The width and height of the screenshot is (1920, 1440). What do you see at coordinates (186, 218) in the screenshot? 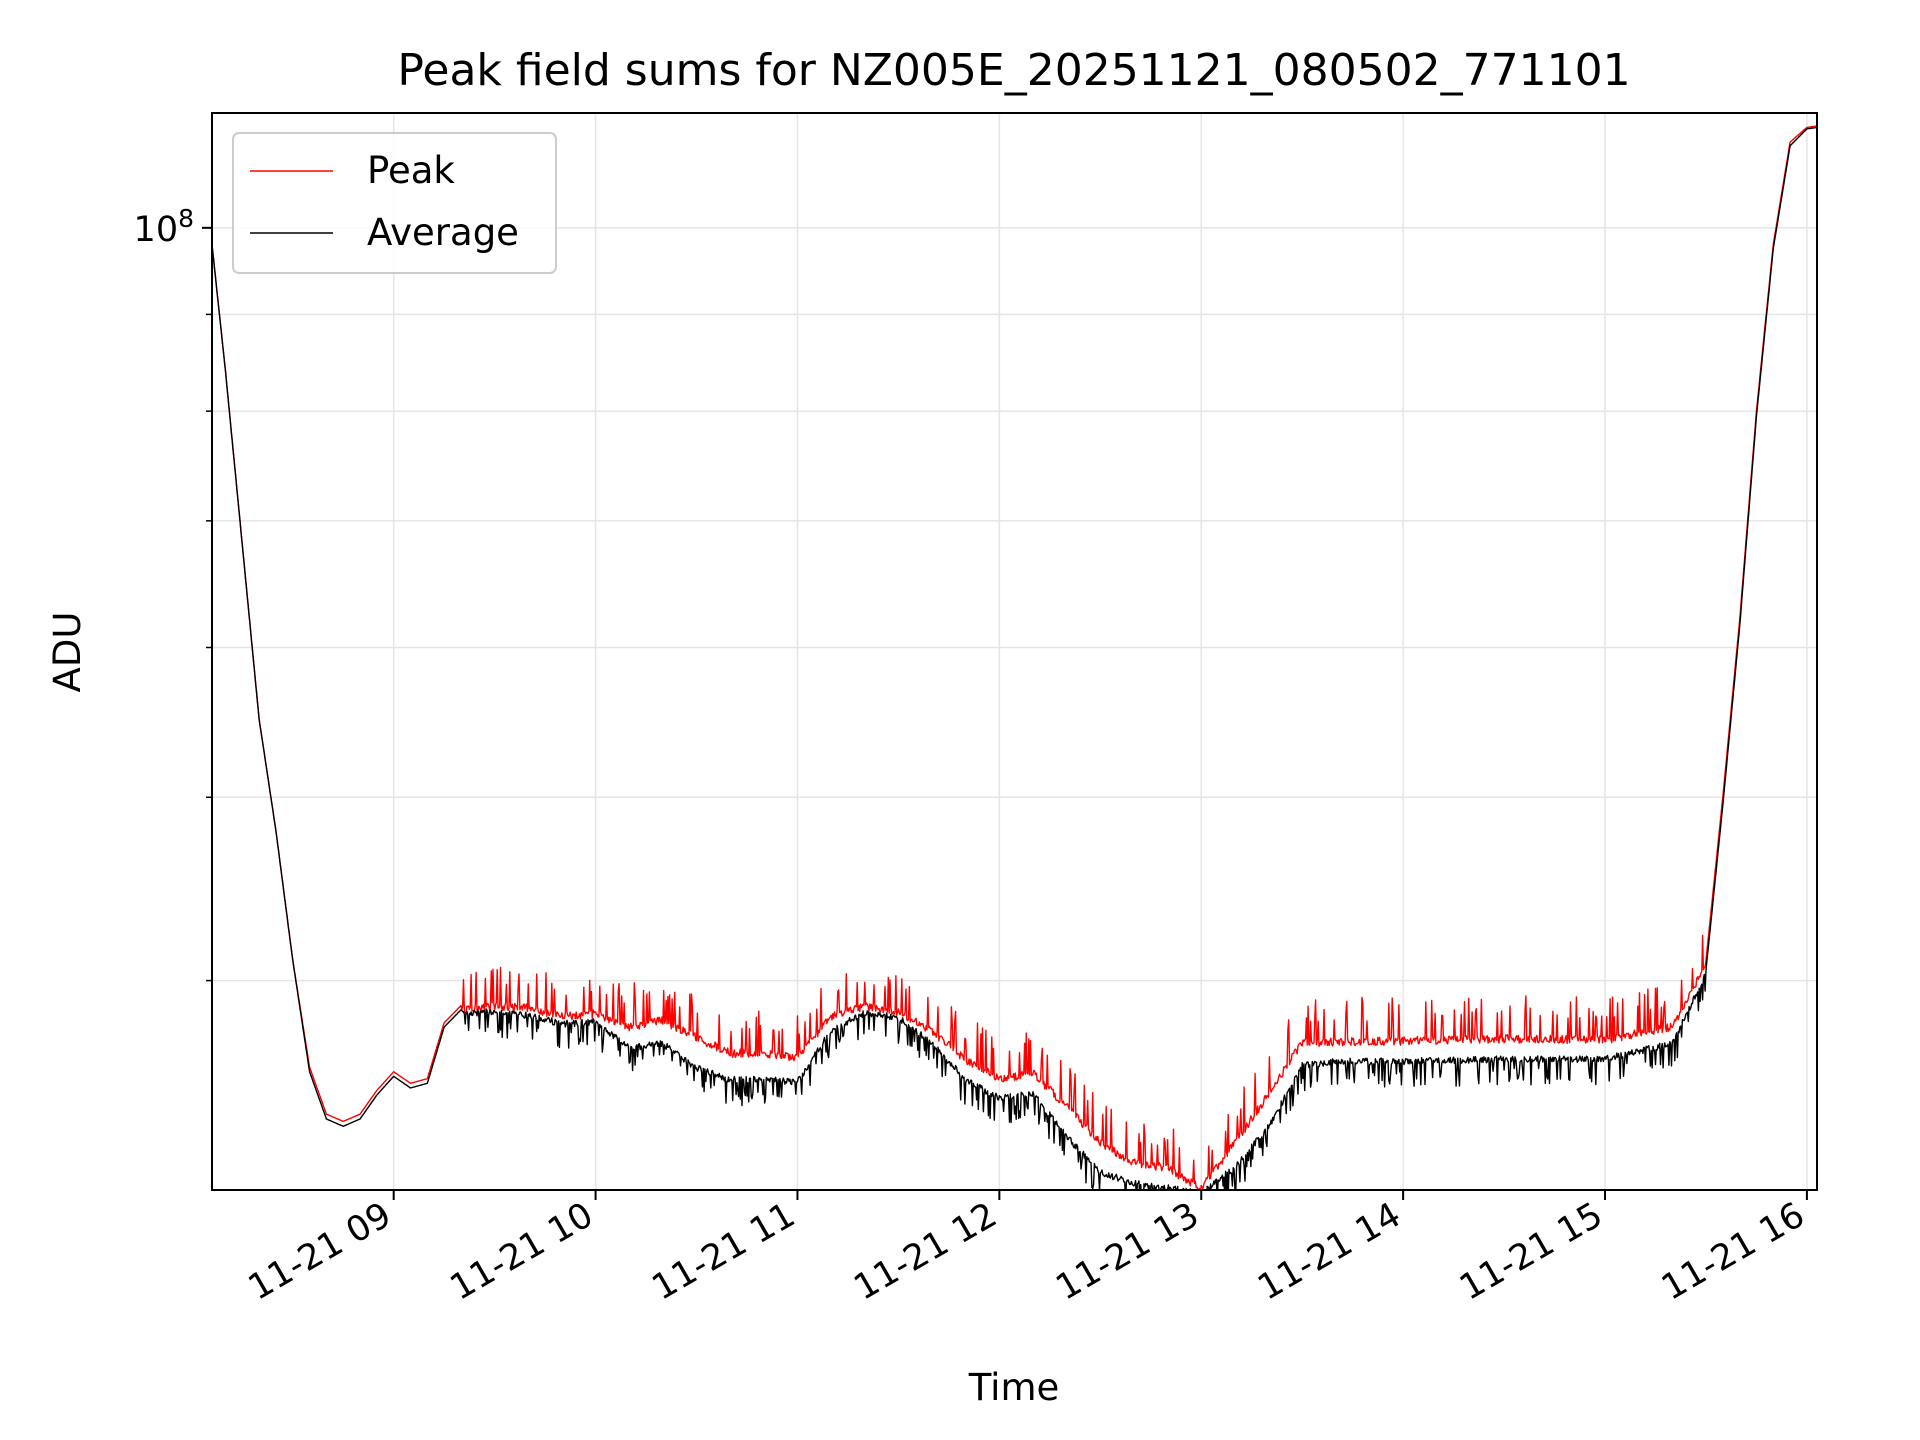
I see `y-tick-exponent: 8` at bounding box center [186, 218].